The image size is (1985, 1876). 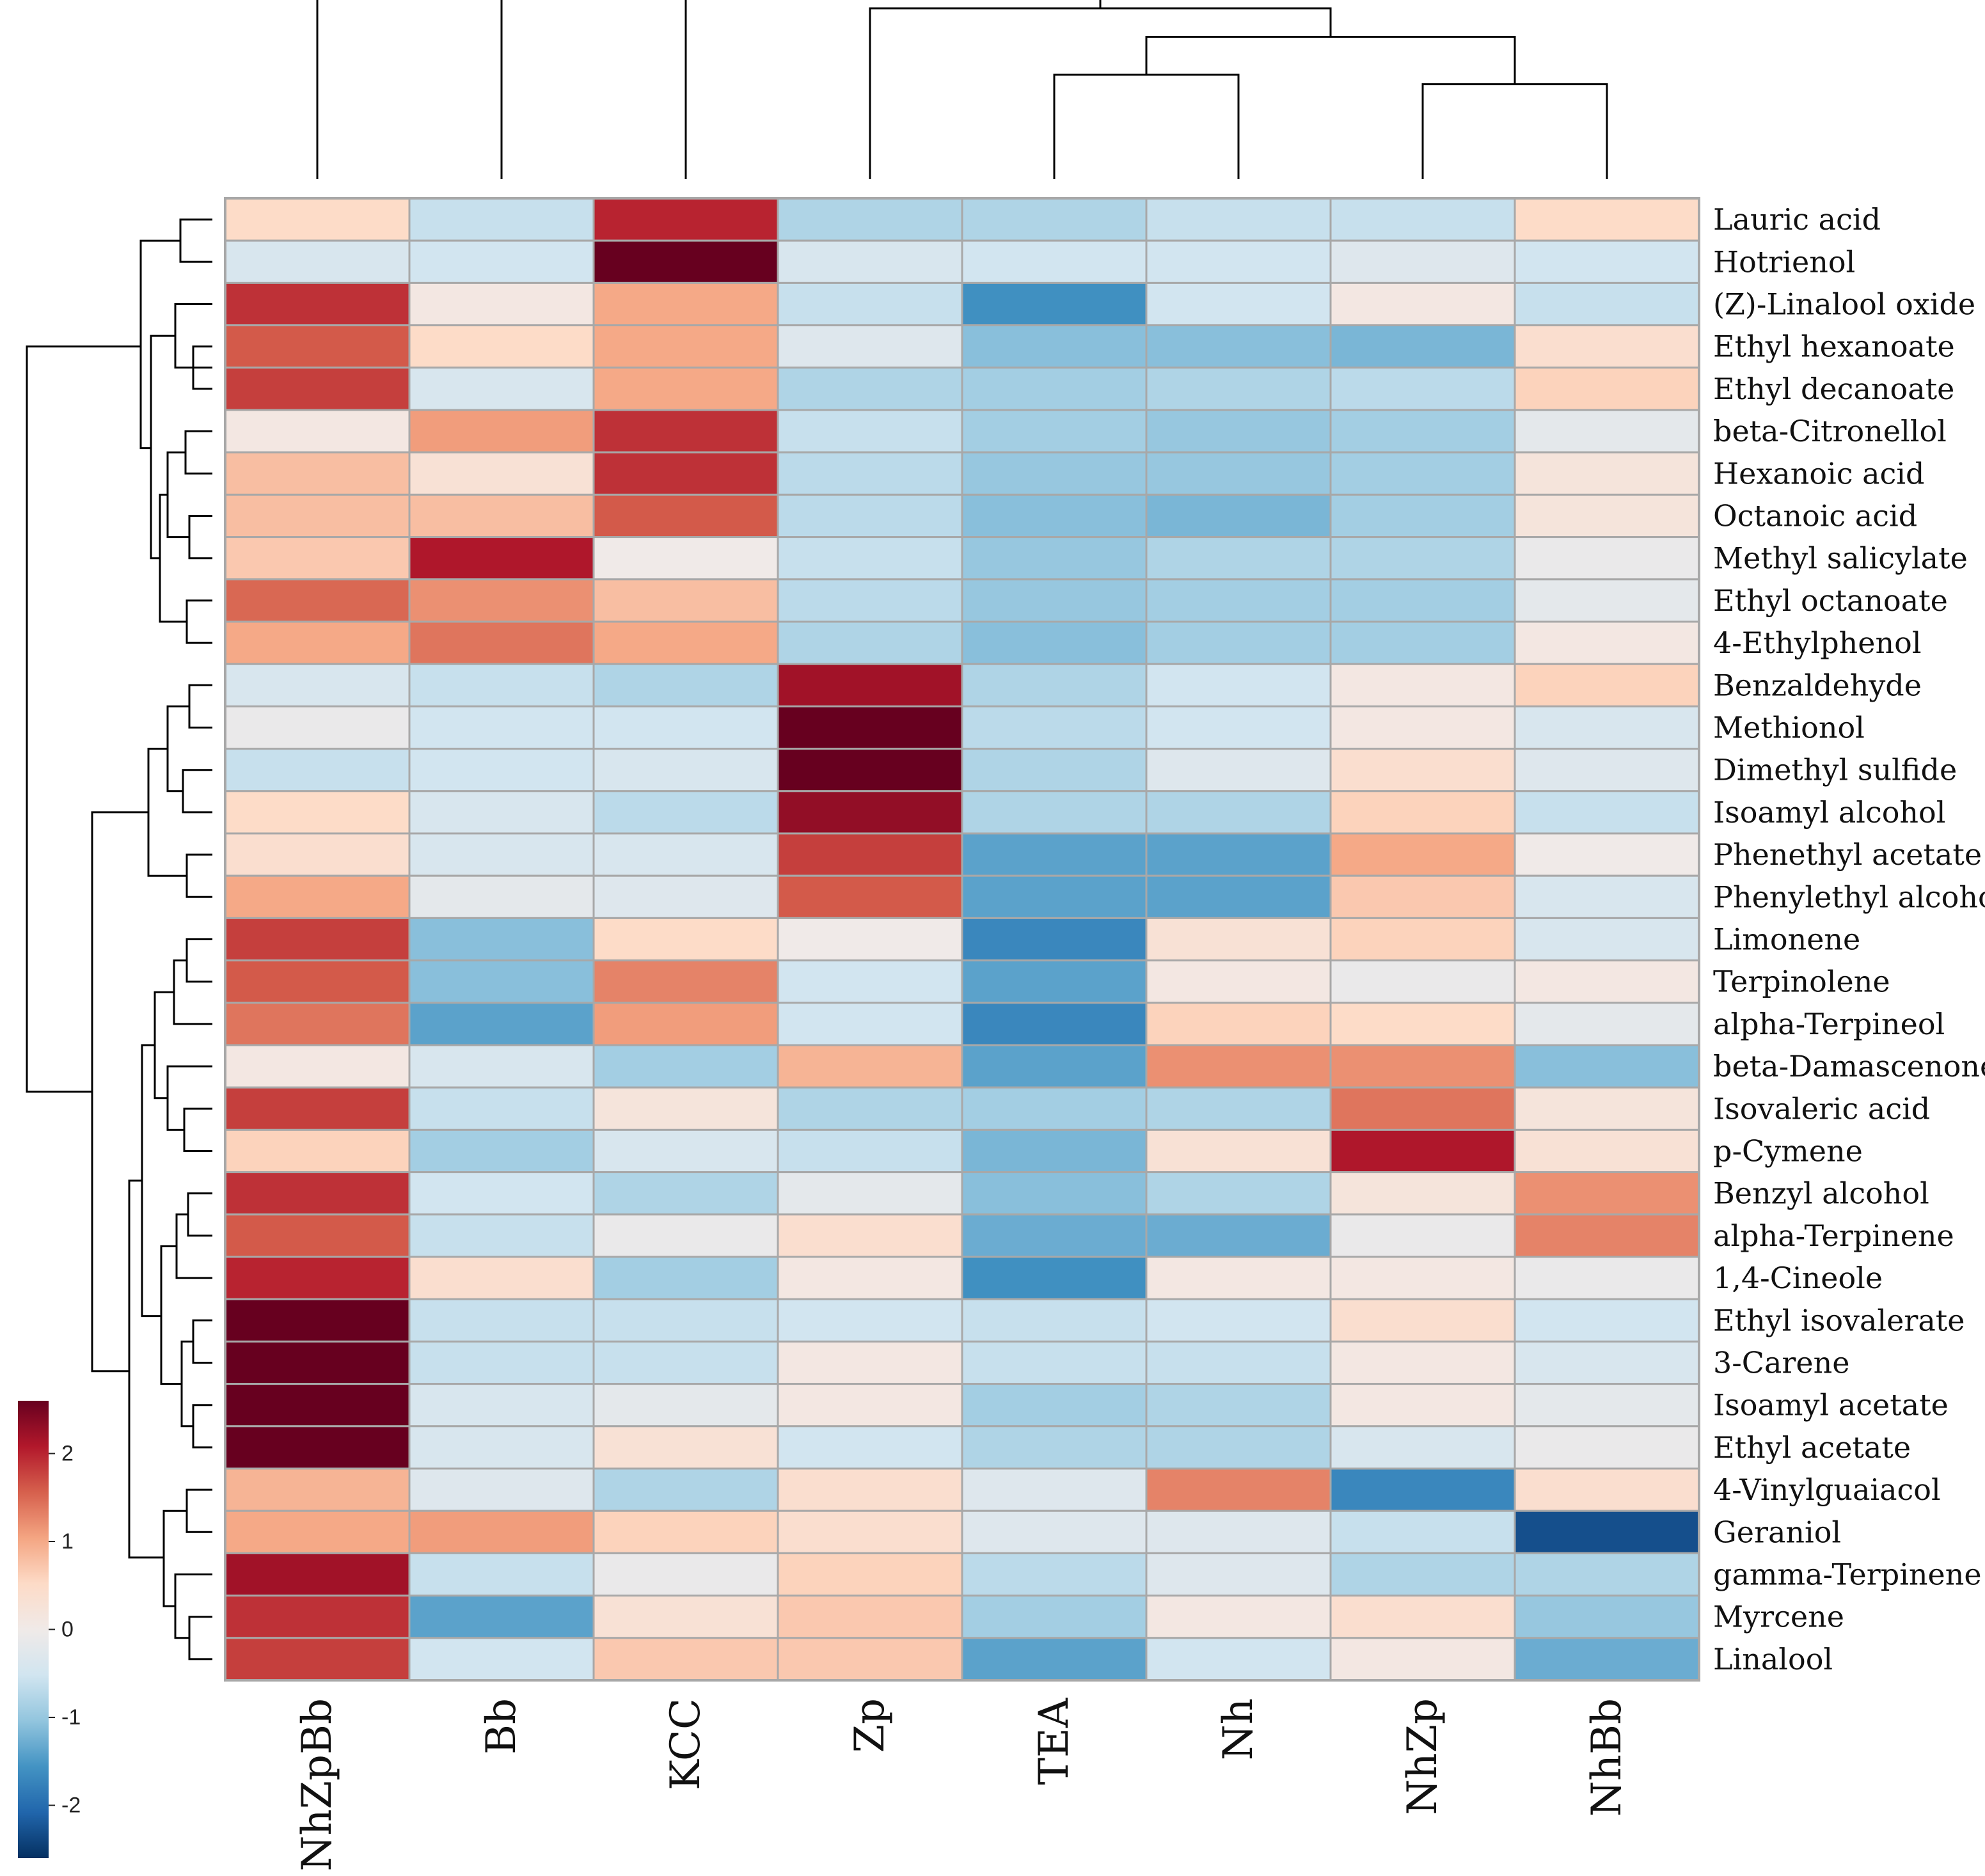 What do you see at coordinates (870, 1725) in the screenshot?
I see `column-label: Zp` at bounding box center [870, 1725].